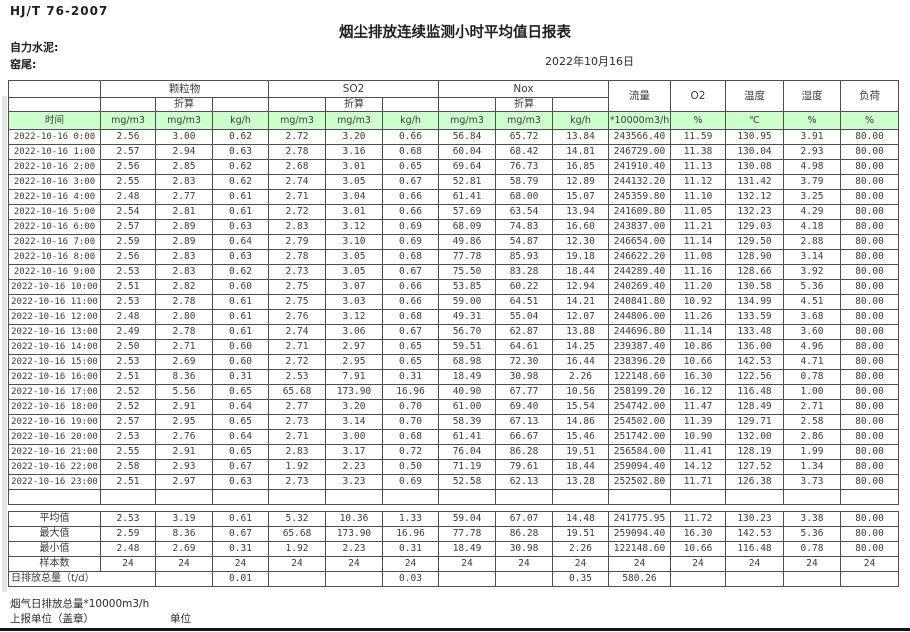 Image resolution: width=910 pixels, height=632 pixels. I want to click on value-cell: 126.38, so click(754, 482).